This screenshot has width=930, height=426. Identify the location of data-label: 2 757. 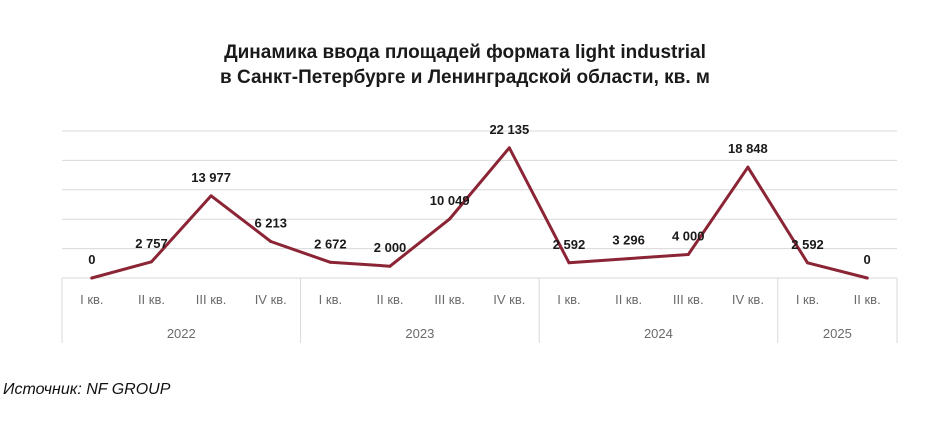
(151, 243).